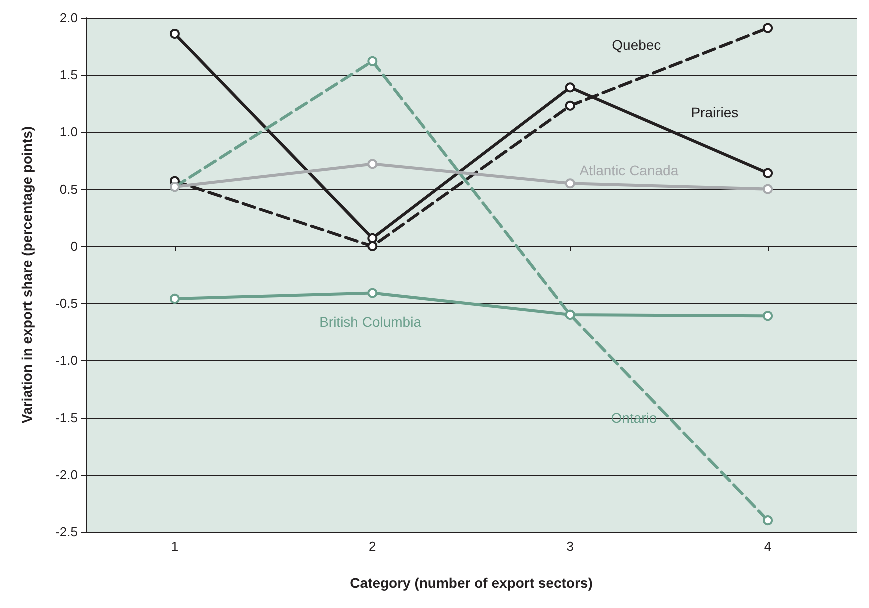 Image resolution: width=869 pixels, height=608 pixels. What do you see at coordinates (67, 418) in the screenshot?
I see `y-tick-label: -1.5` at bounding box center [67, 418].